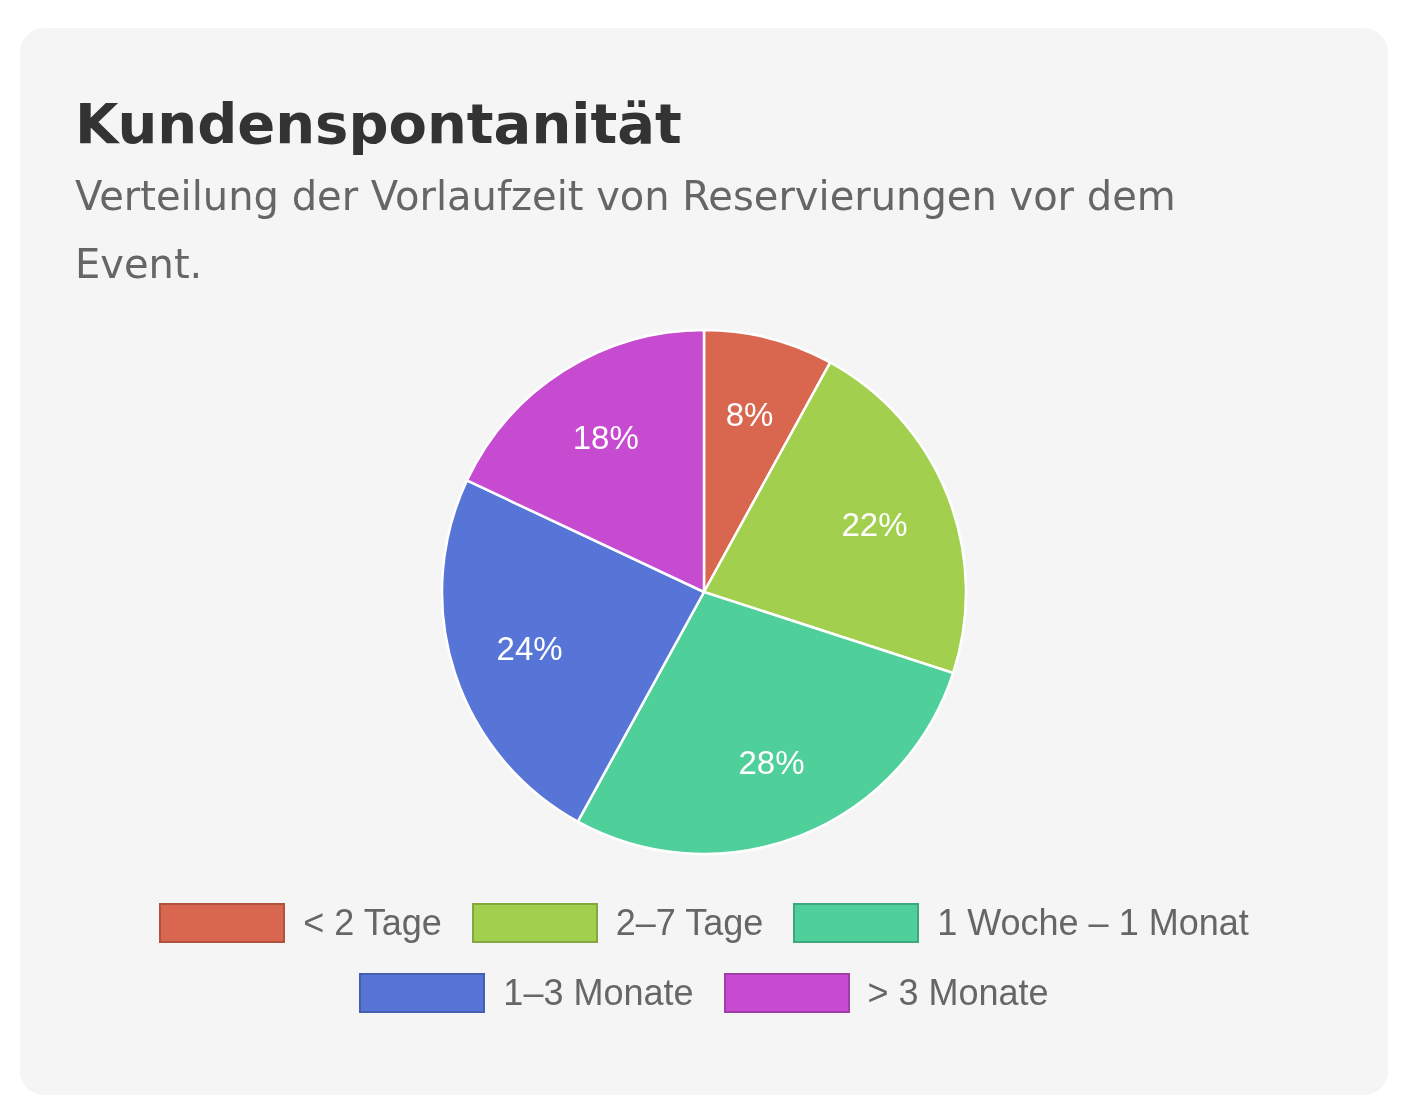 Image resolution: width=1409 pixels, height=1116 pixels. What do you see at coordinates (372, 923) in the screenshot?
I see `legend-label: < 2 Tage` at bounding box center [372, 923].